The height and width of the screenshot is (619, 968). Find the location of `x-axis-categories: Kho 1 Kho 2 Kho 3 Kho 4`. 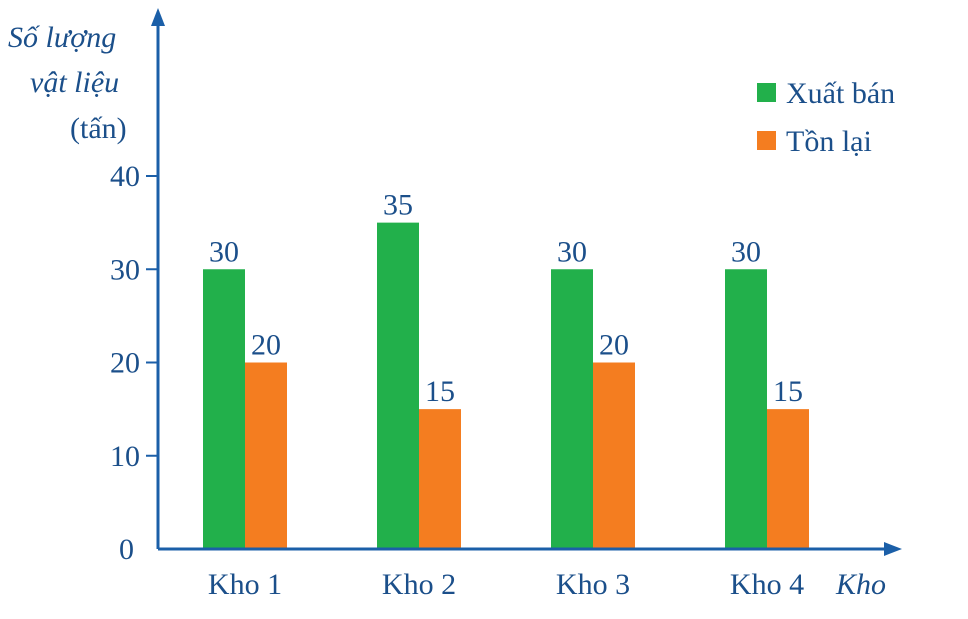

x-axis-categories: Kho 1 Kho 2 Kho 3 Kho 4 is located at coordinates (506, 584).